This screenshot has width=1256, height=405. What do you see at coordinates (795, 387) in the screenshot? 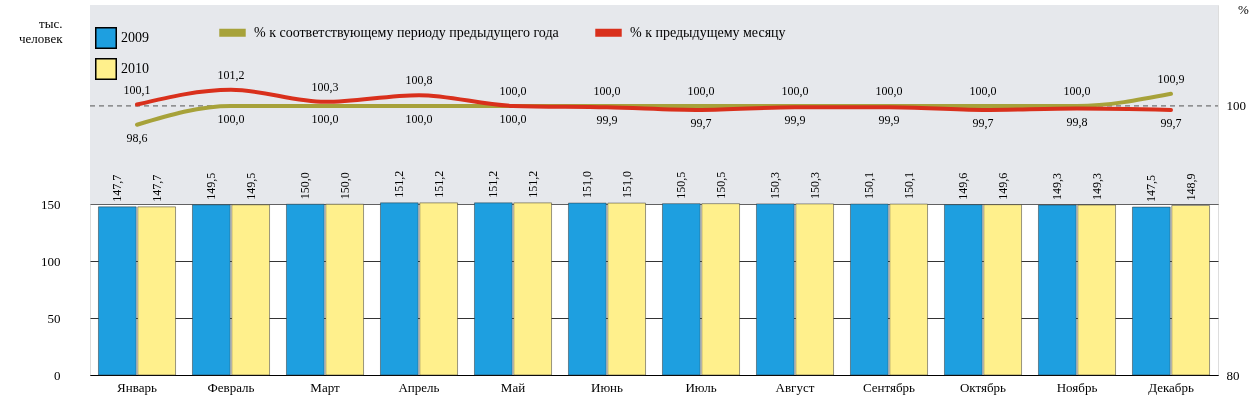
I see `x-tick-label: Август` at bounding box center [795, 387].